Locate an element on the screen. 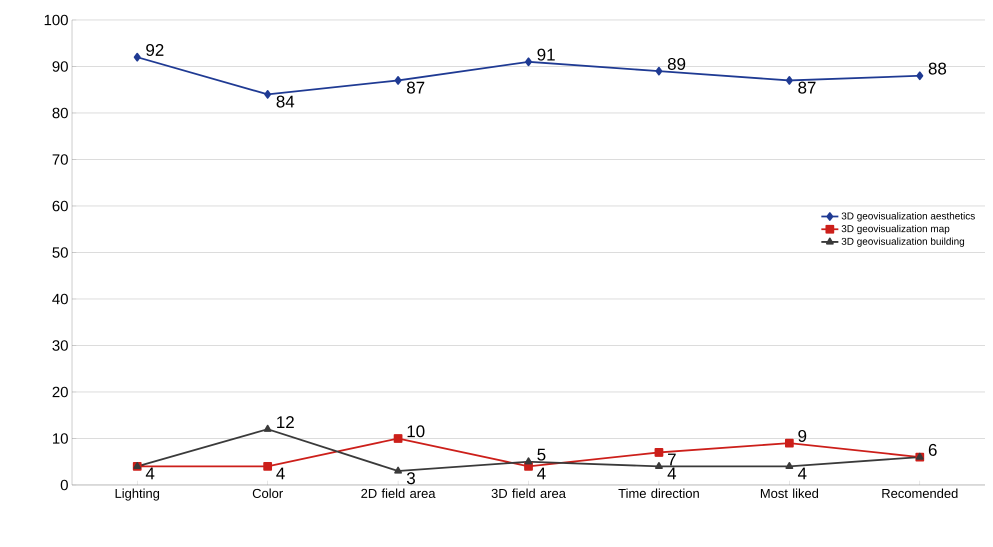 The width and height of the screenshot is (993, 547). x-tick-label: Lighting is located at coordinates (138, 494).